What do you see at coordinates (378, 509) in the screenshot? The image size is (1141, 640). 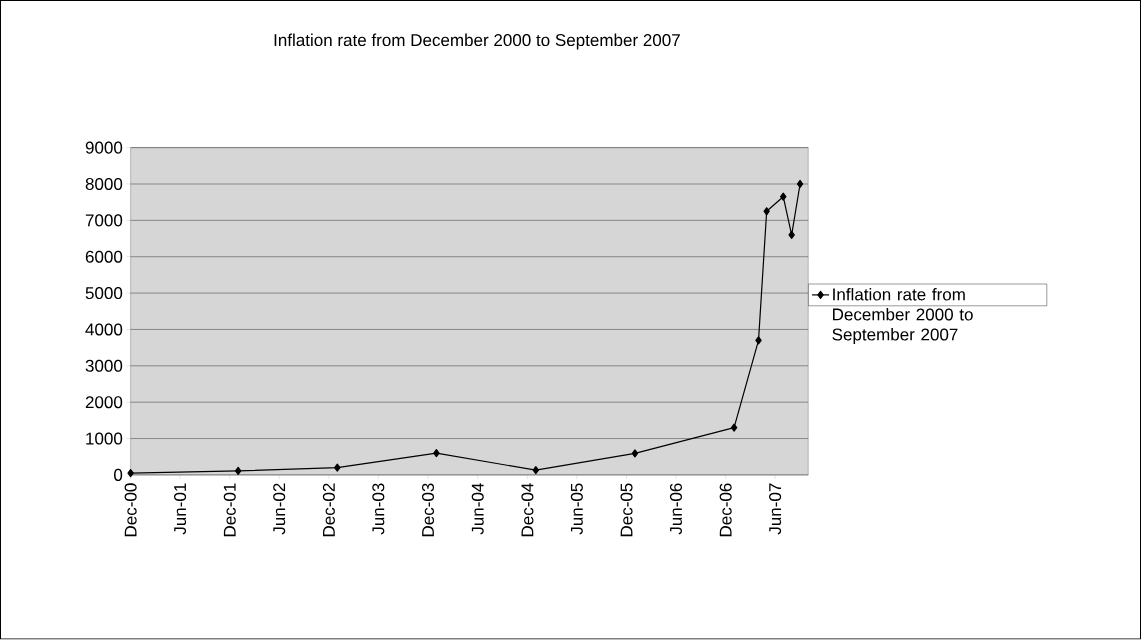 I see `x-tick-label: Jun-03` at bounding box center [378, 509].